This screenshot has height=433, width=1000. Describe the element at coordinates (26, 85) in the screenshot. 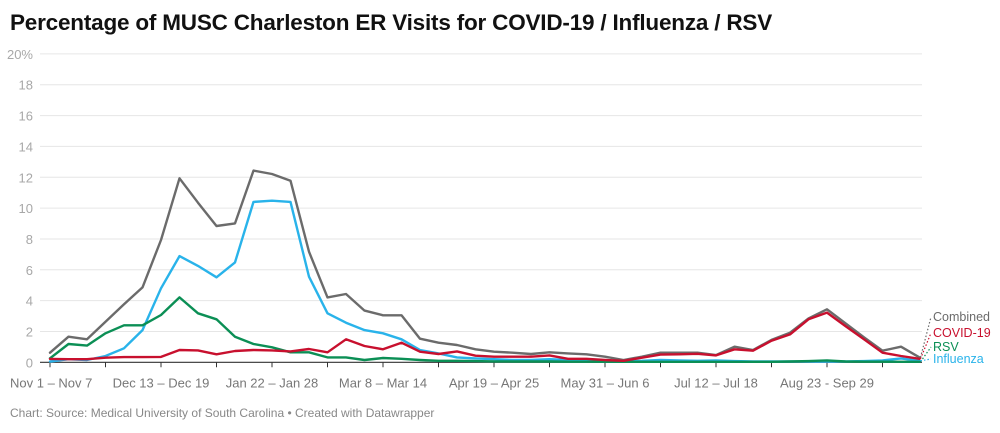

I see `y-tick-label: 18` at that location.